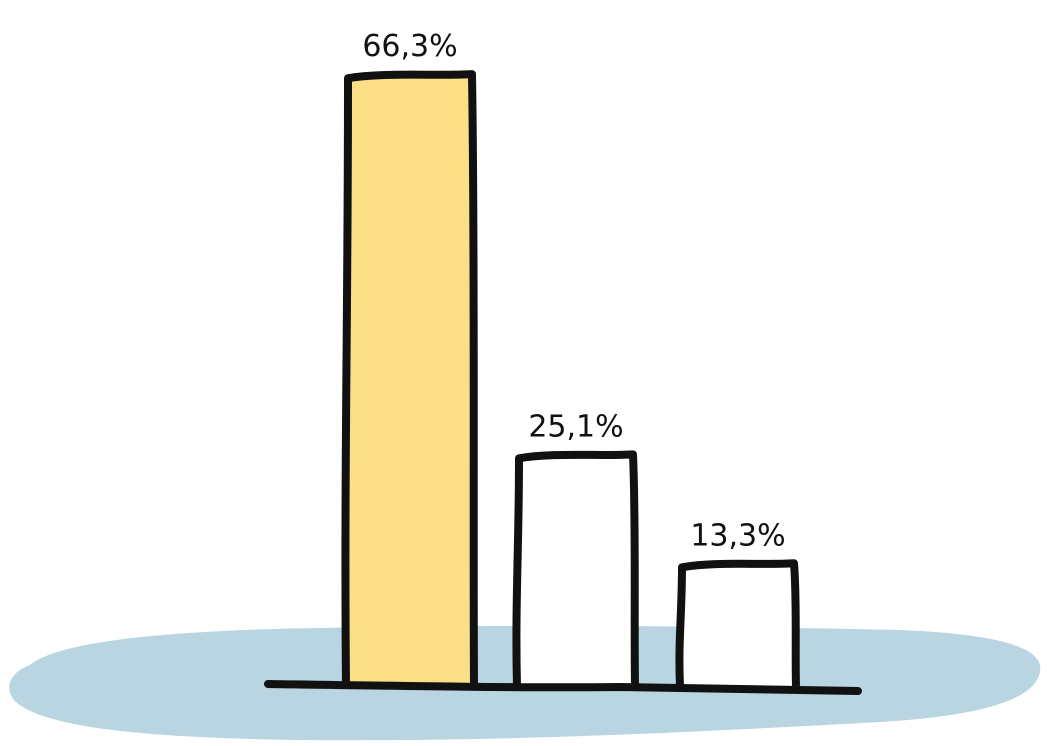 Image resolution: width=1047 pixels, height=746 pixels. I want to click on bar-value-label-3: 13,3%, so click(737, 535).